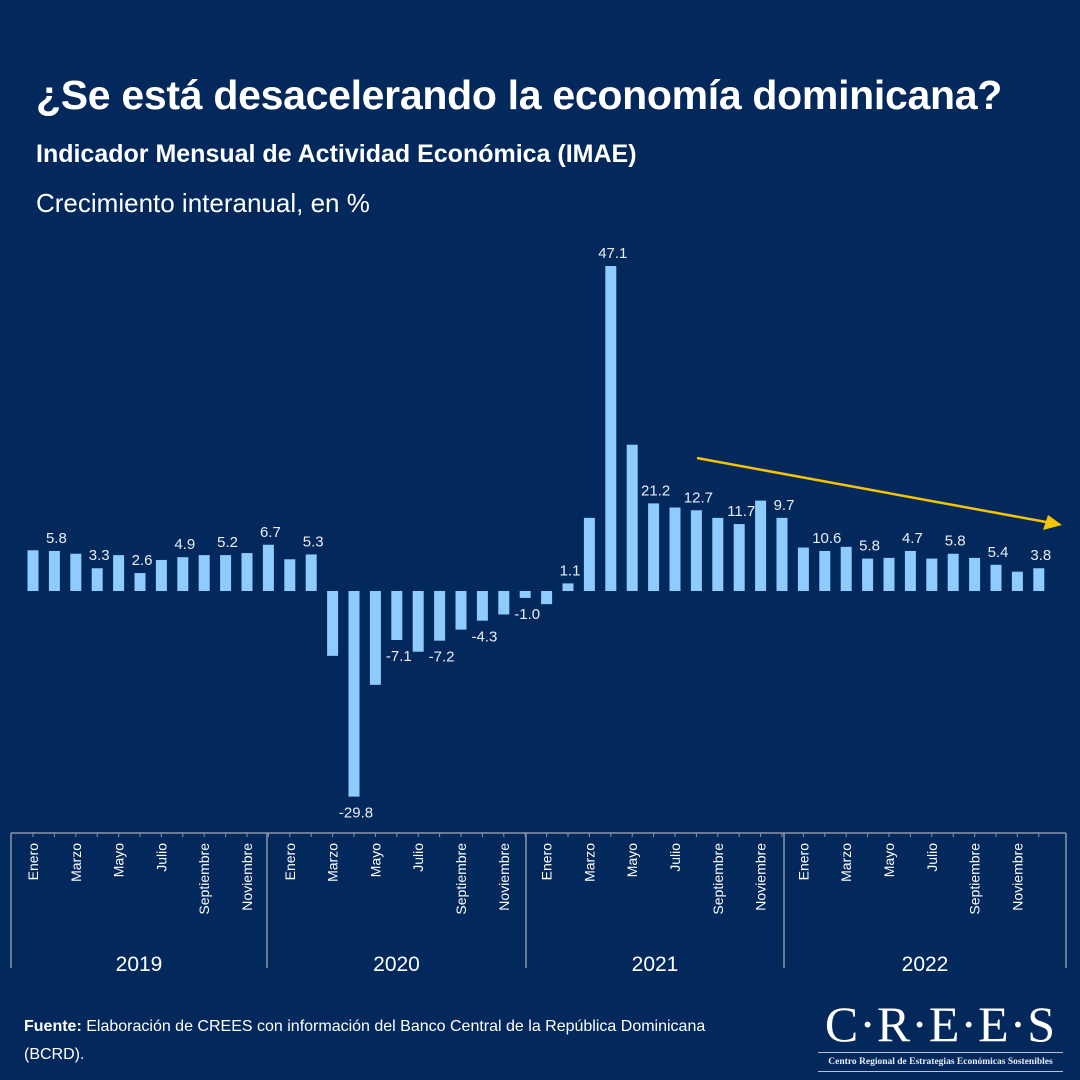 This screenshot has width=1080, height=1080. Describe the element at coordinates (99, 555) in the screenshot. I see `data-label: 3.3` at that location.